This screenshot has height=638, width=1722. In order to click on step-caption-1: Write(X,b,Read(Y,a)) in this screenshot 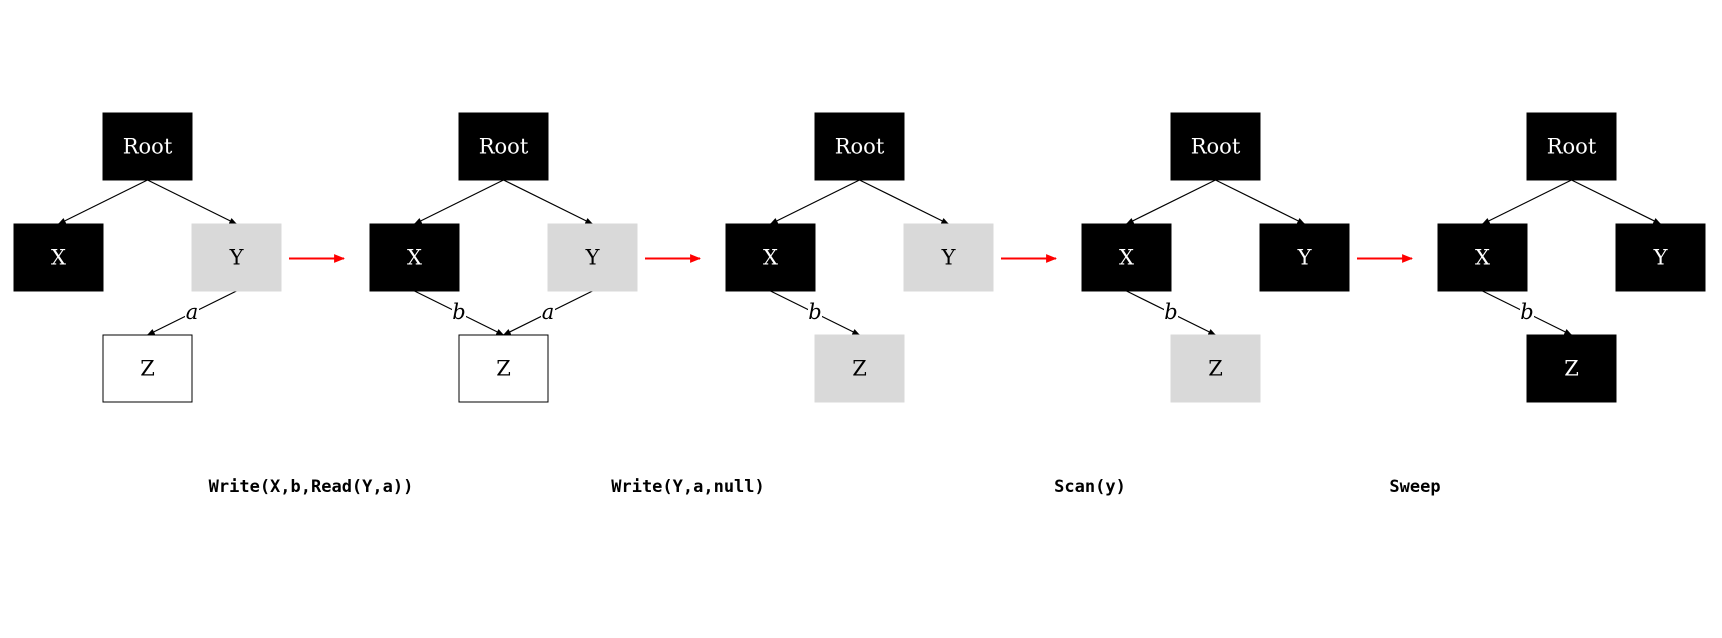, I will do `click(311, 487)`.